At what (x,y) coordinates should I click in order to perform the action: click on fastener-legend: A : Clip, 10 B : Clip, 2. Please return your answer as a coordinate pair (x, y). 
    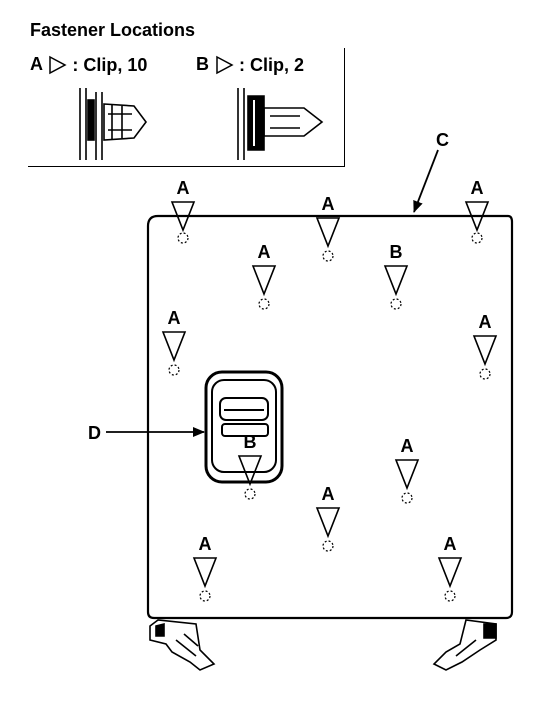
    Looking at the image, I should click on (186, 107).